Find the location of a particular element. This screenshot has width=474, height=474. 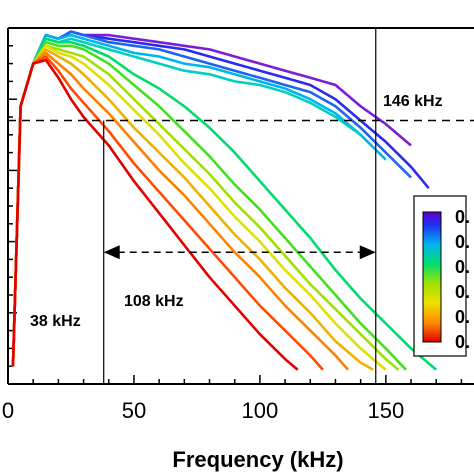

colorbar-label-2: 0. is located at coordinates (462, 242).